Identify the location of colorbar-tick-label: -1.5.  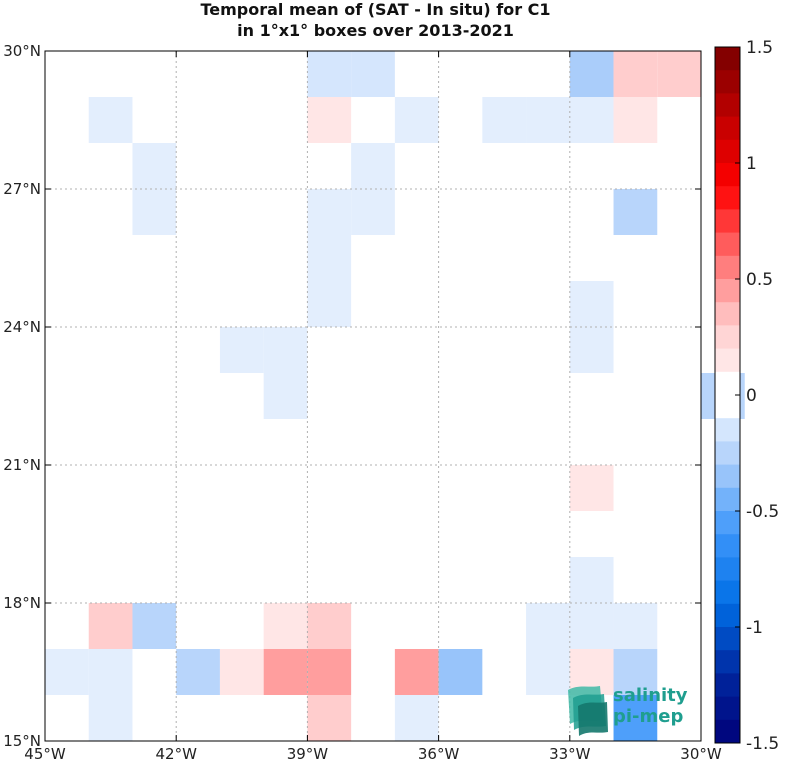
(762, 744).